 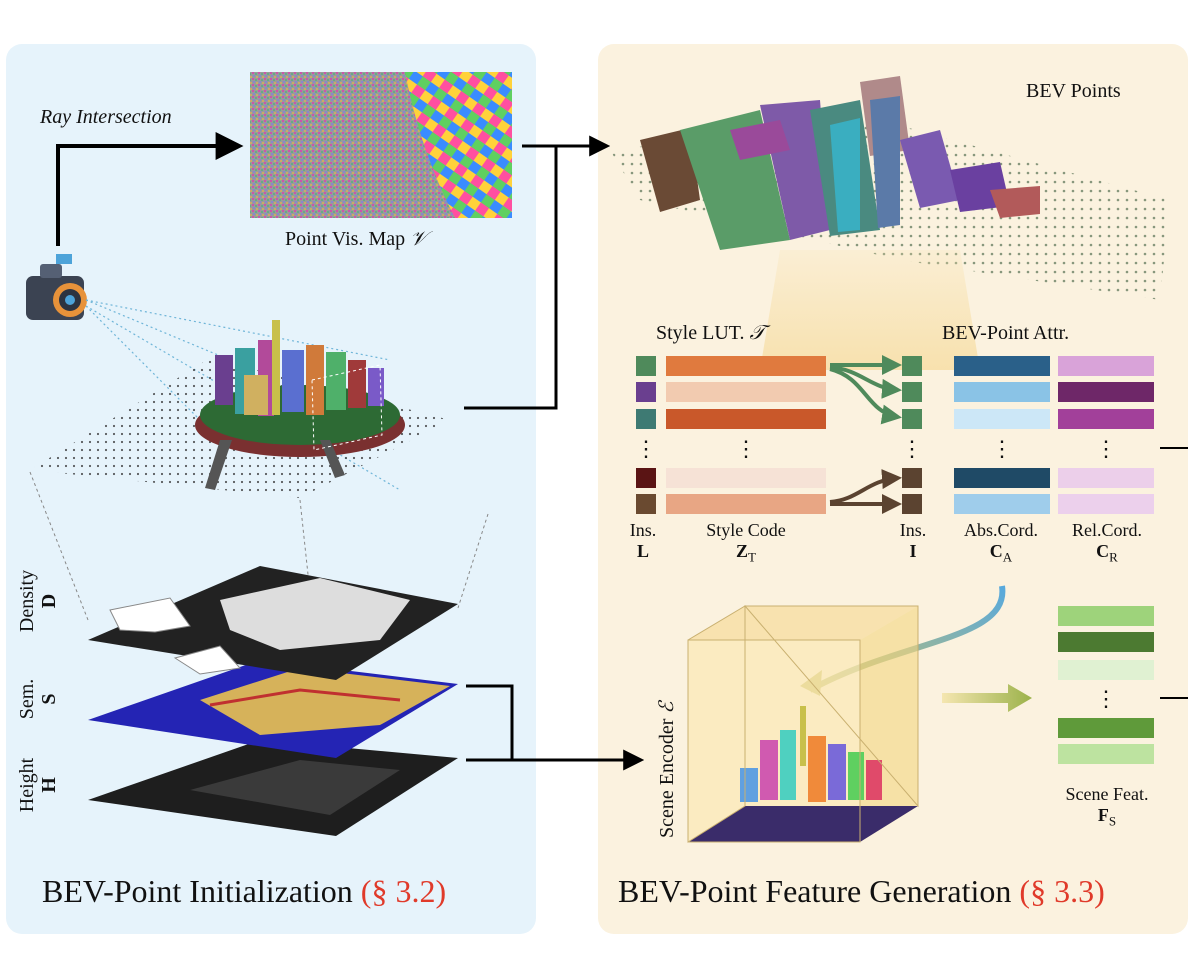 What do you see at coordinates (56, 287) in the screenshot?
I see `camera-icon` at bounding box center [56, 287].